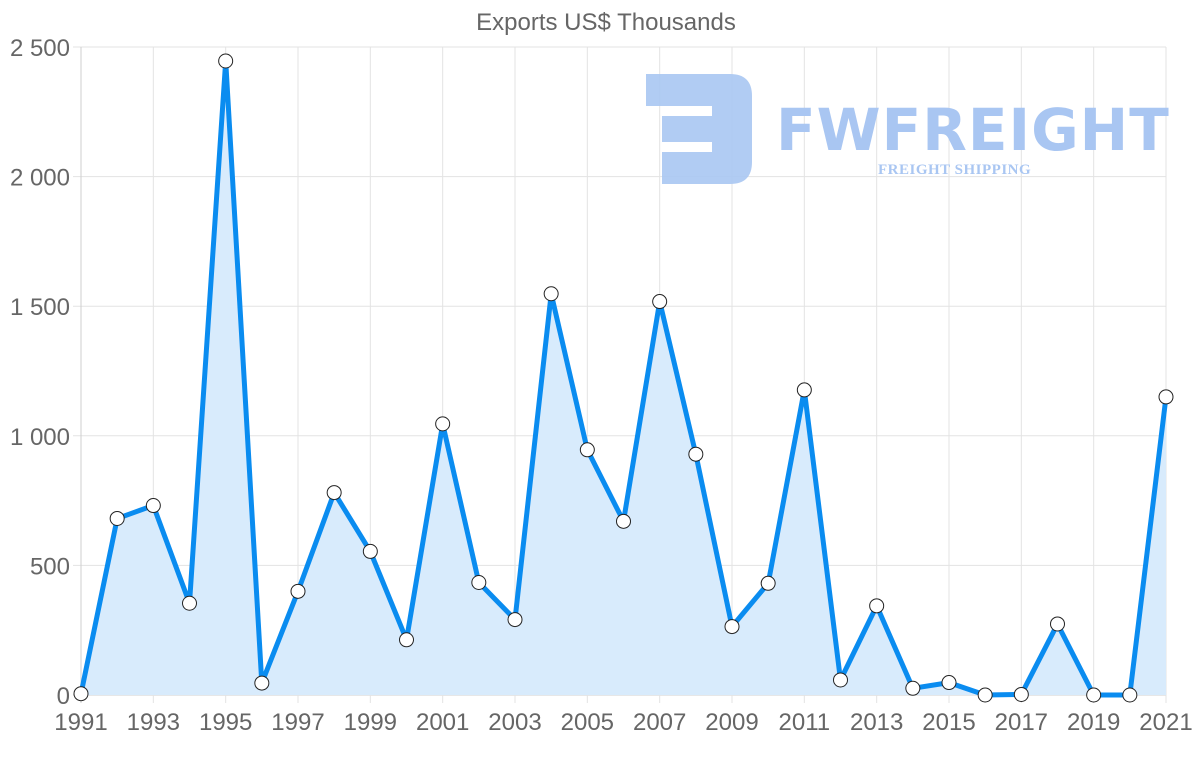 Image resolution: width=1200 pixels, height=763 pixels. What do you see at coordinates (948, 722) in the screenshot?
I see `x-tick-label: 2015` at bounding box center [948, 722].